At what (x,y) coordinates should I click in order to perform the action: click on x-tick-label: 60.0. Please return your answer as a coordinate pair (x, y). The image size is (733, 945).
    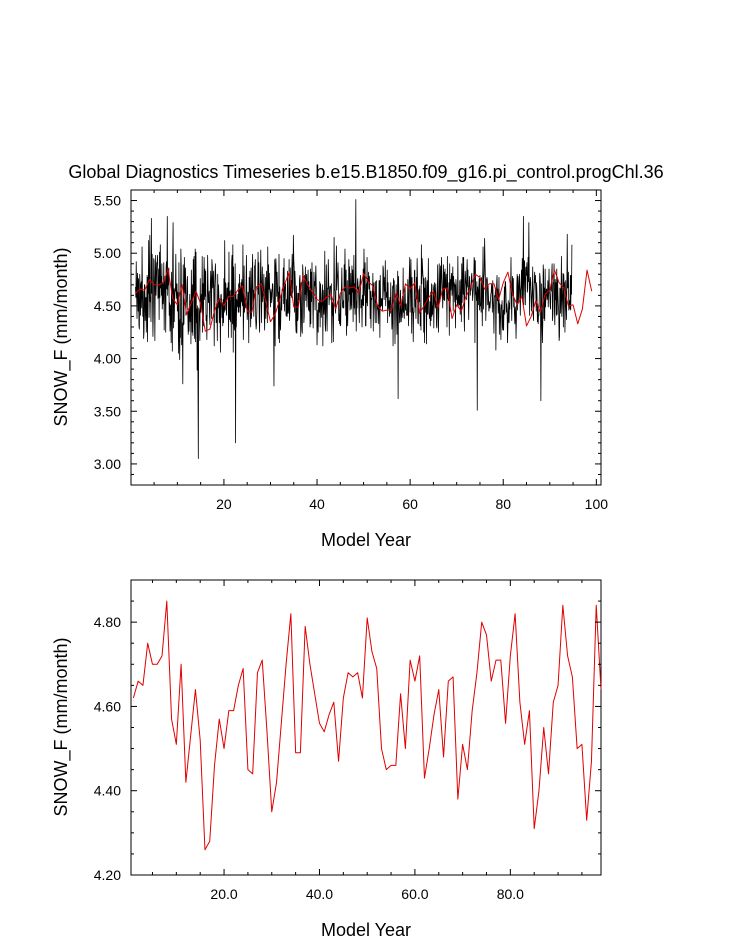
    Looking at the image, I should click on (414, 894).